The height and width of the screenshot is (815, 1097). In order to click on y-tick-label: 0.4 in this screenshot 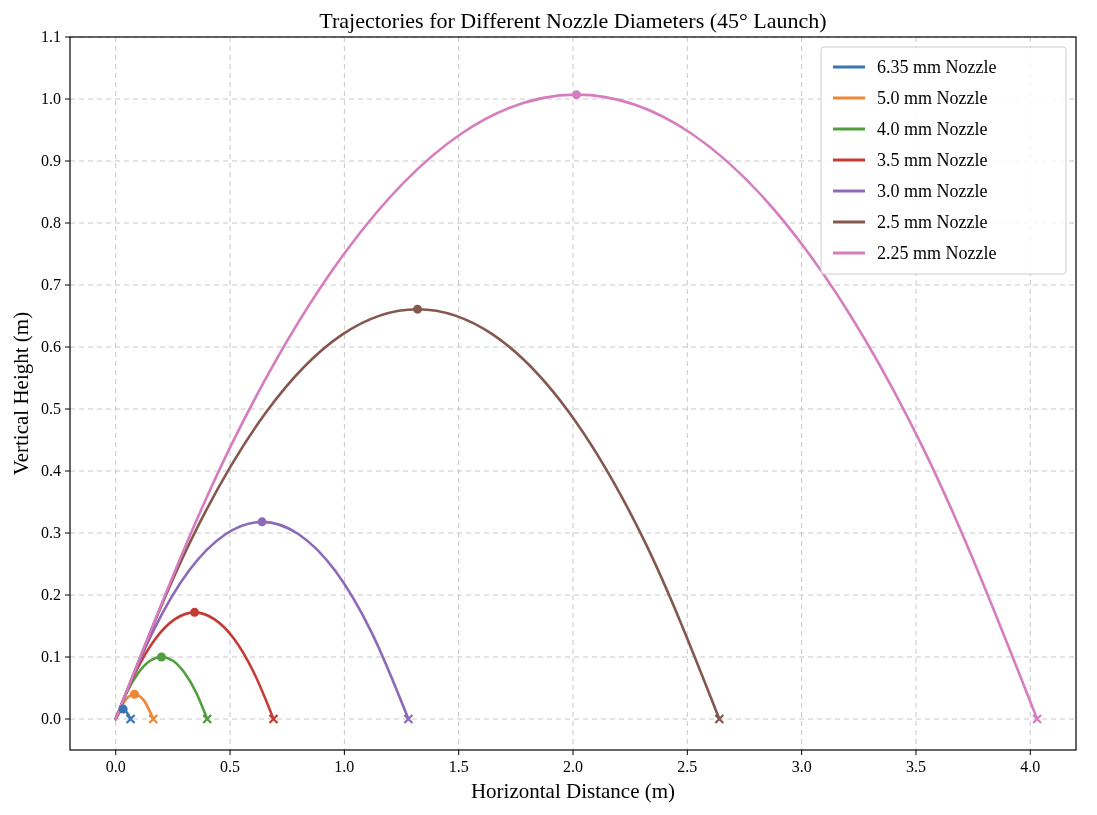, I will do `click(51, 470)`.